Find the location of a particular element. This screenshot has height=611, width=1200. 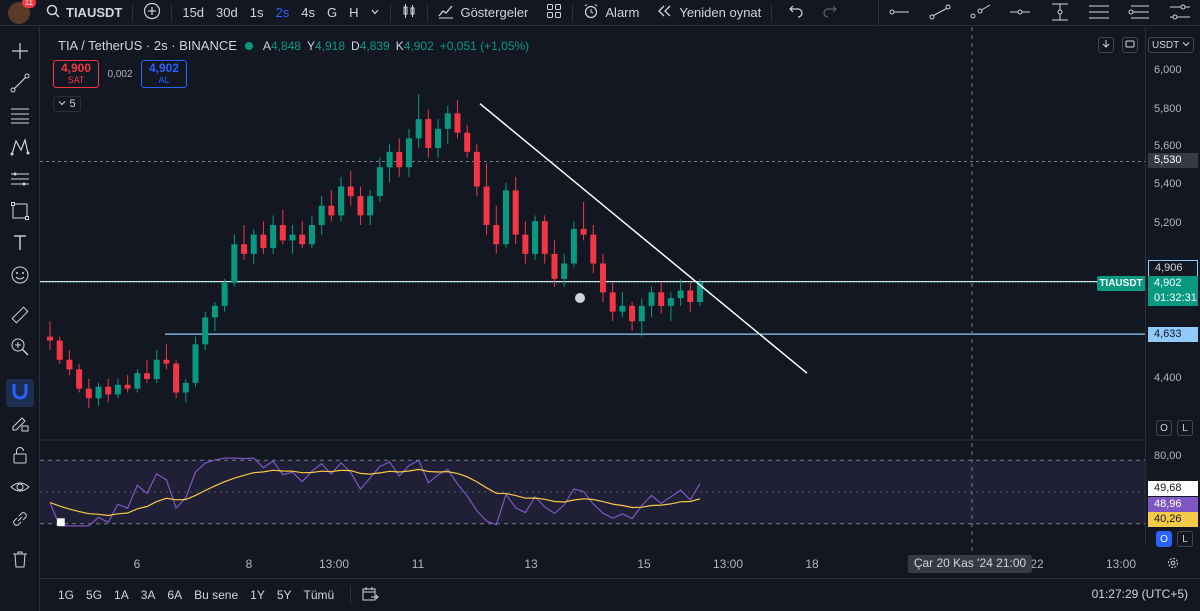

measure-tool is located at coordinates (20, 317).